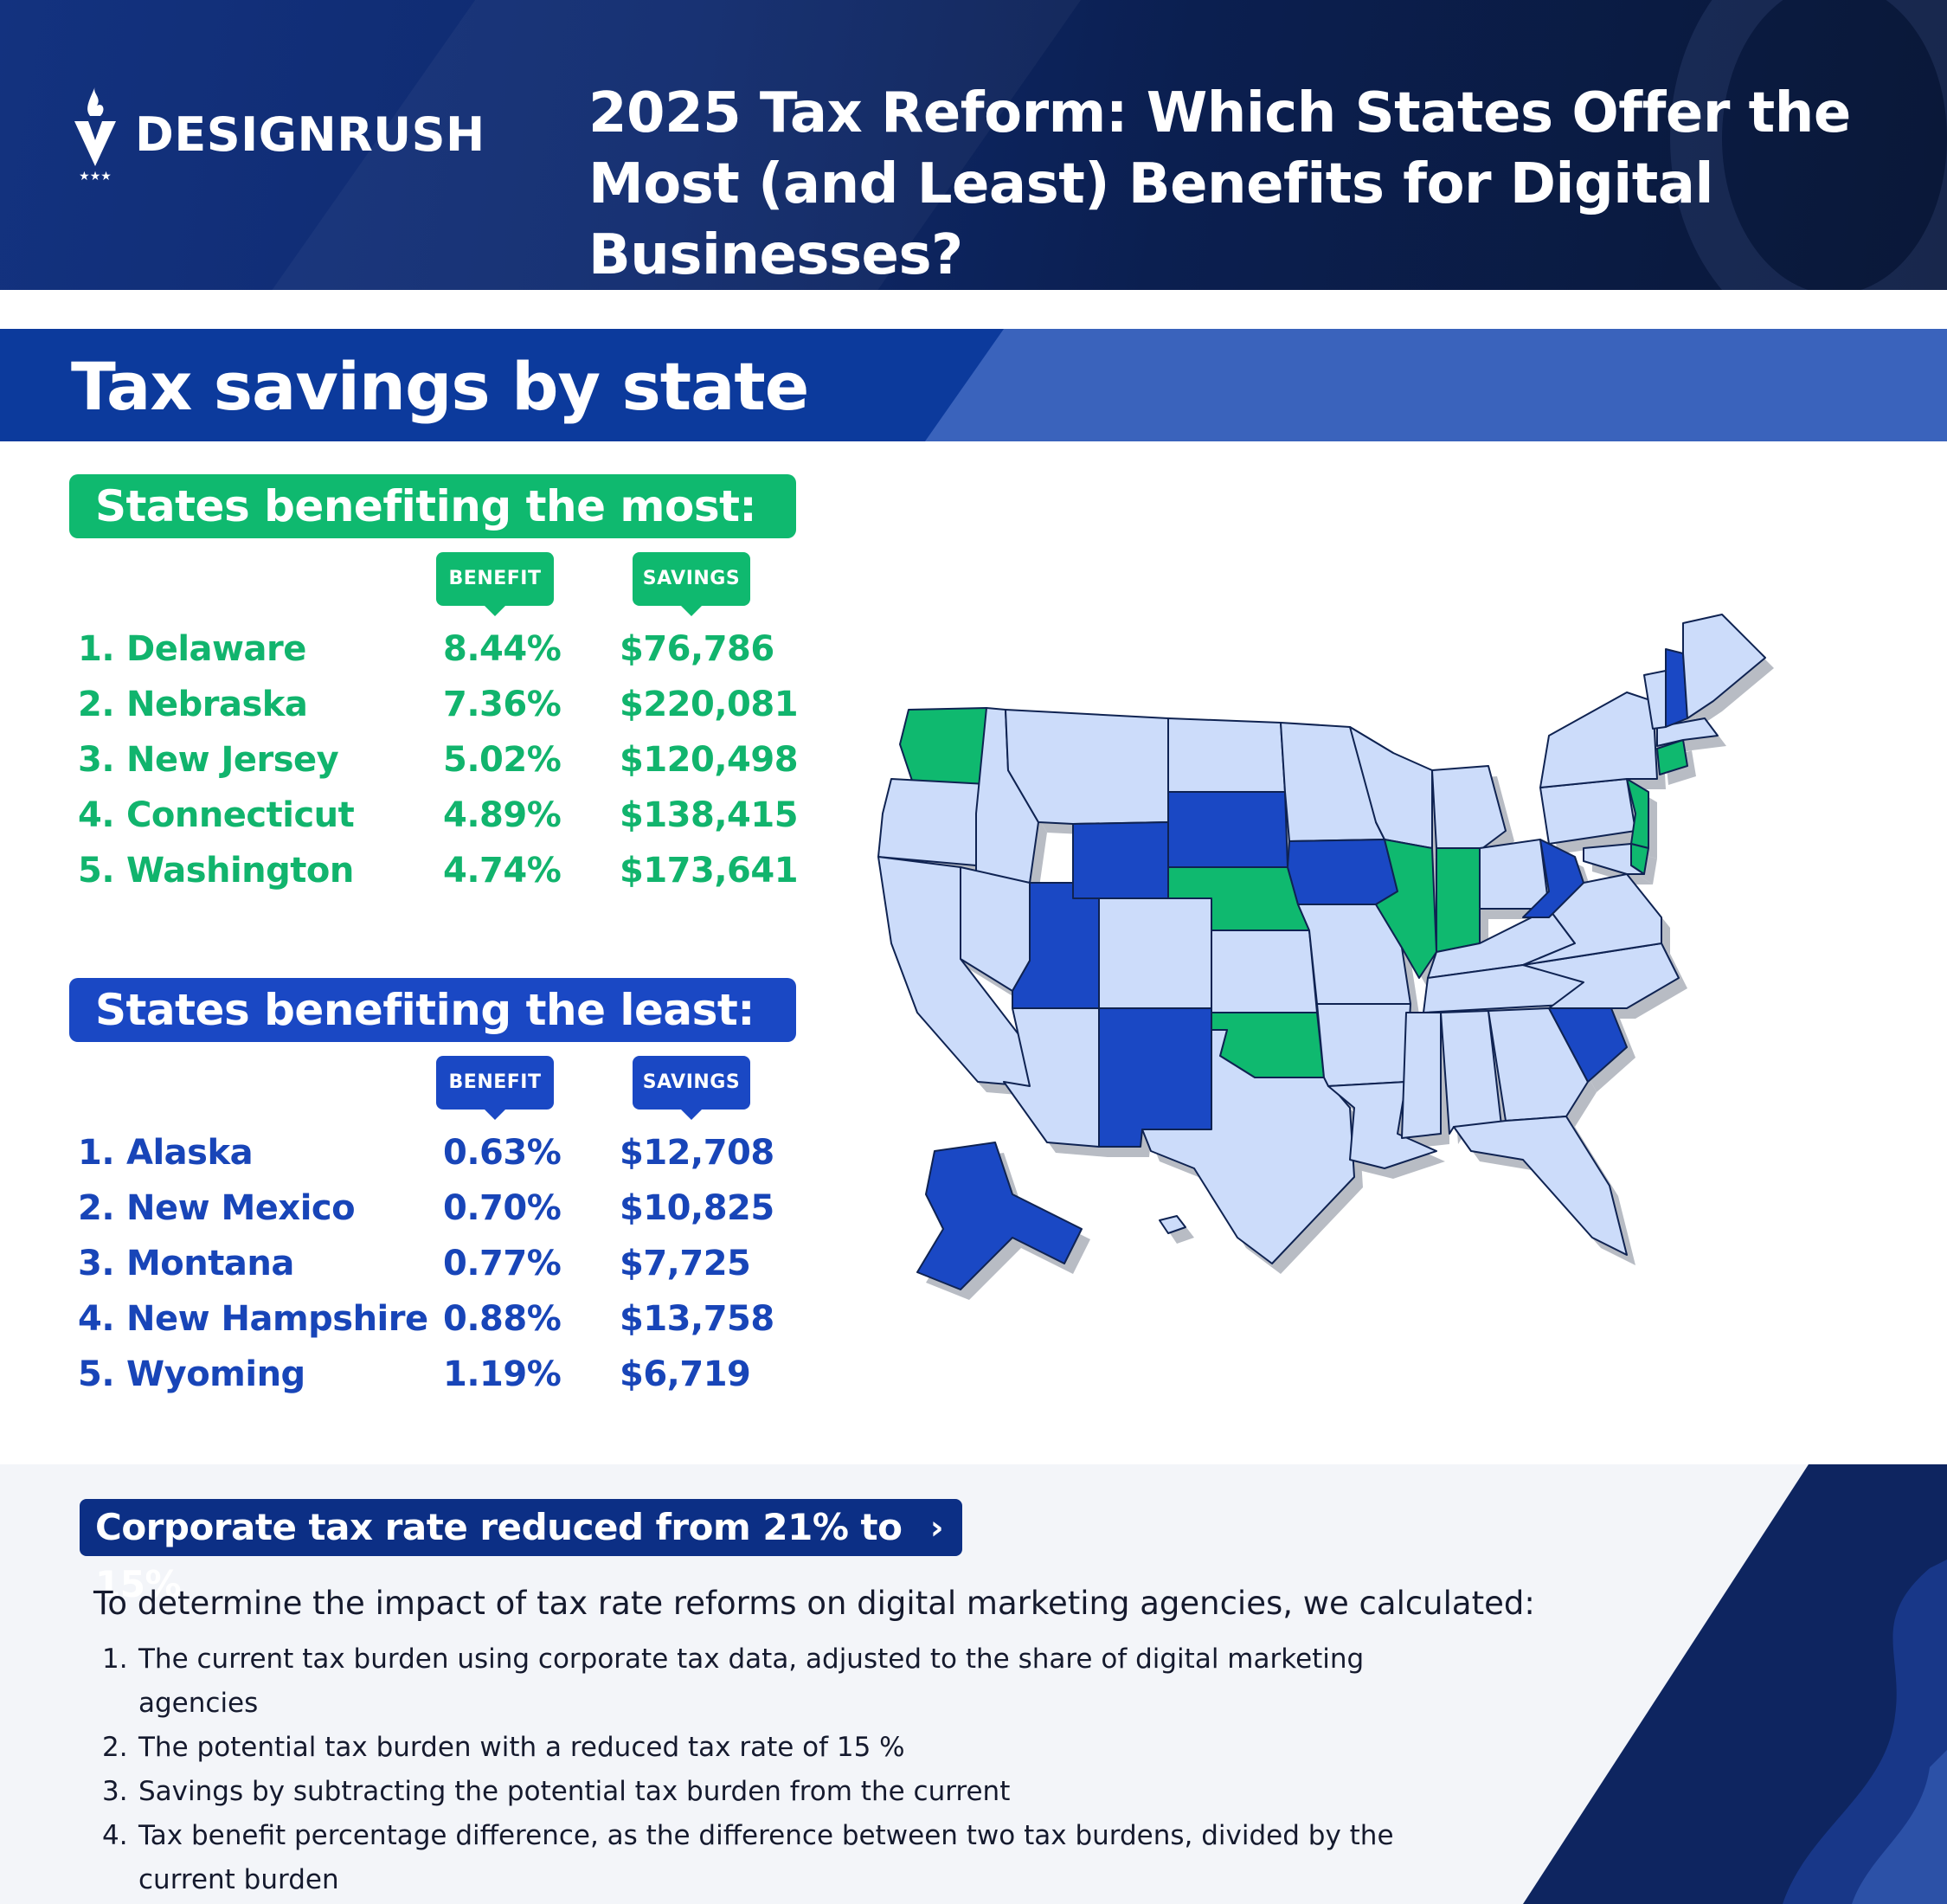 The image size is (1947, 1904). What do you see at coordinates (943, 746) in the screenshot?
I see `state-washington` at bounding box center [943, 746].